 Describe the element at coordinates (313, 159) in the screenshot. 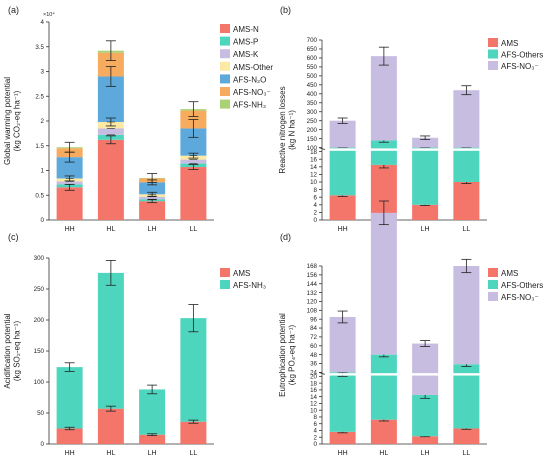

I see `panel-b-ytick-label-8: 16` at that location.